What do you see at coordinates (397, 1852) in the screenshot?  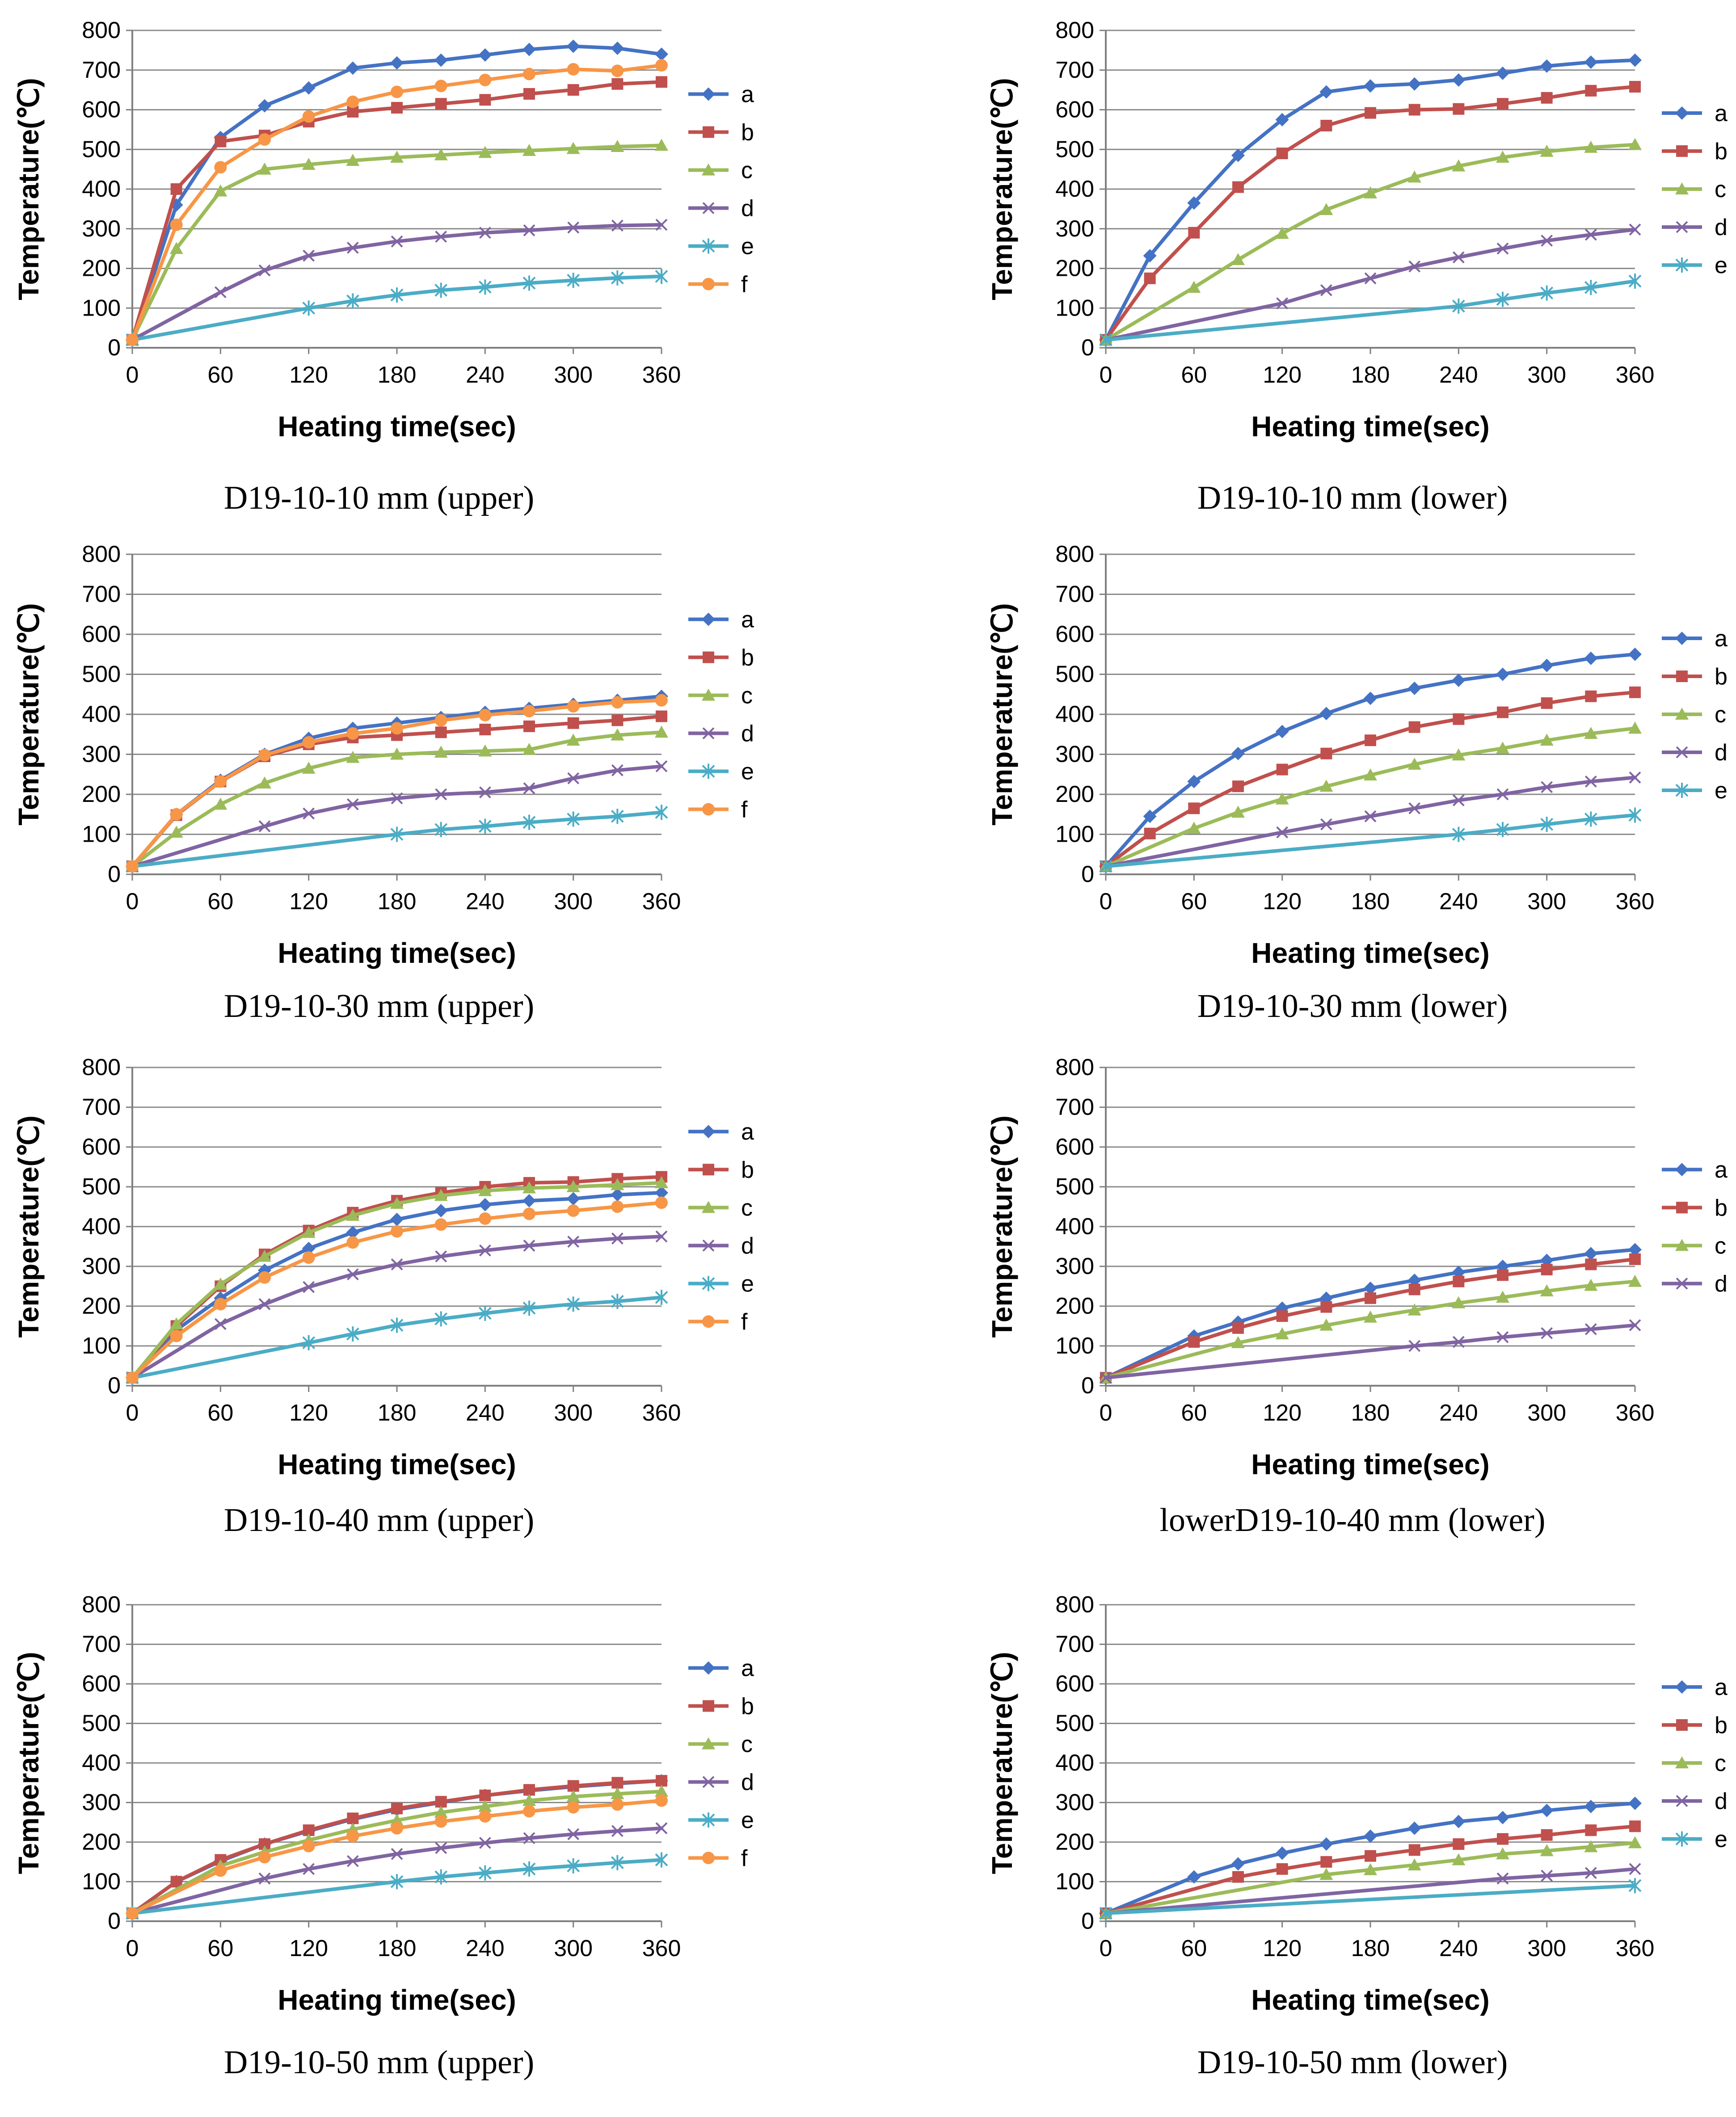 I see `series-line-c` at bounding box center [397, 1852].